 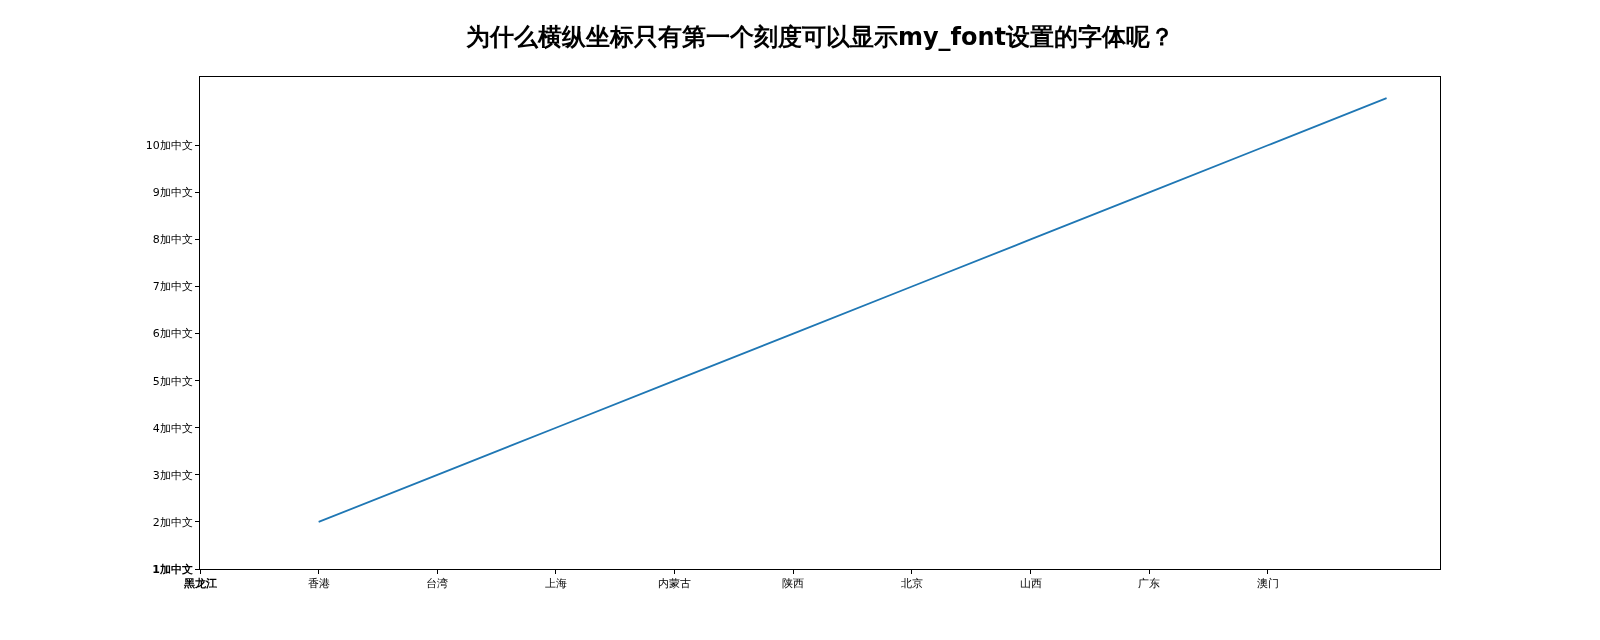 I want to click on x-tick-label: 北京, so click(x=911, y=584).